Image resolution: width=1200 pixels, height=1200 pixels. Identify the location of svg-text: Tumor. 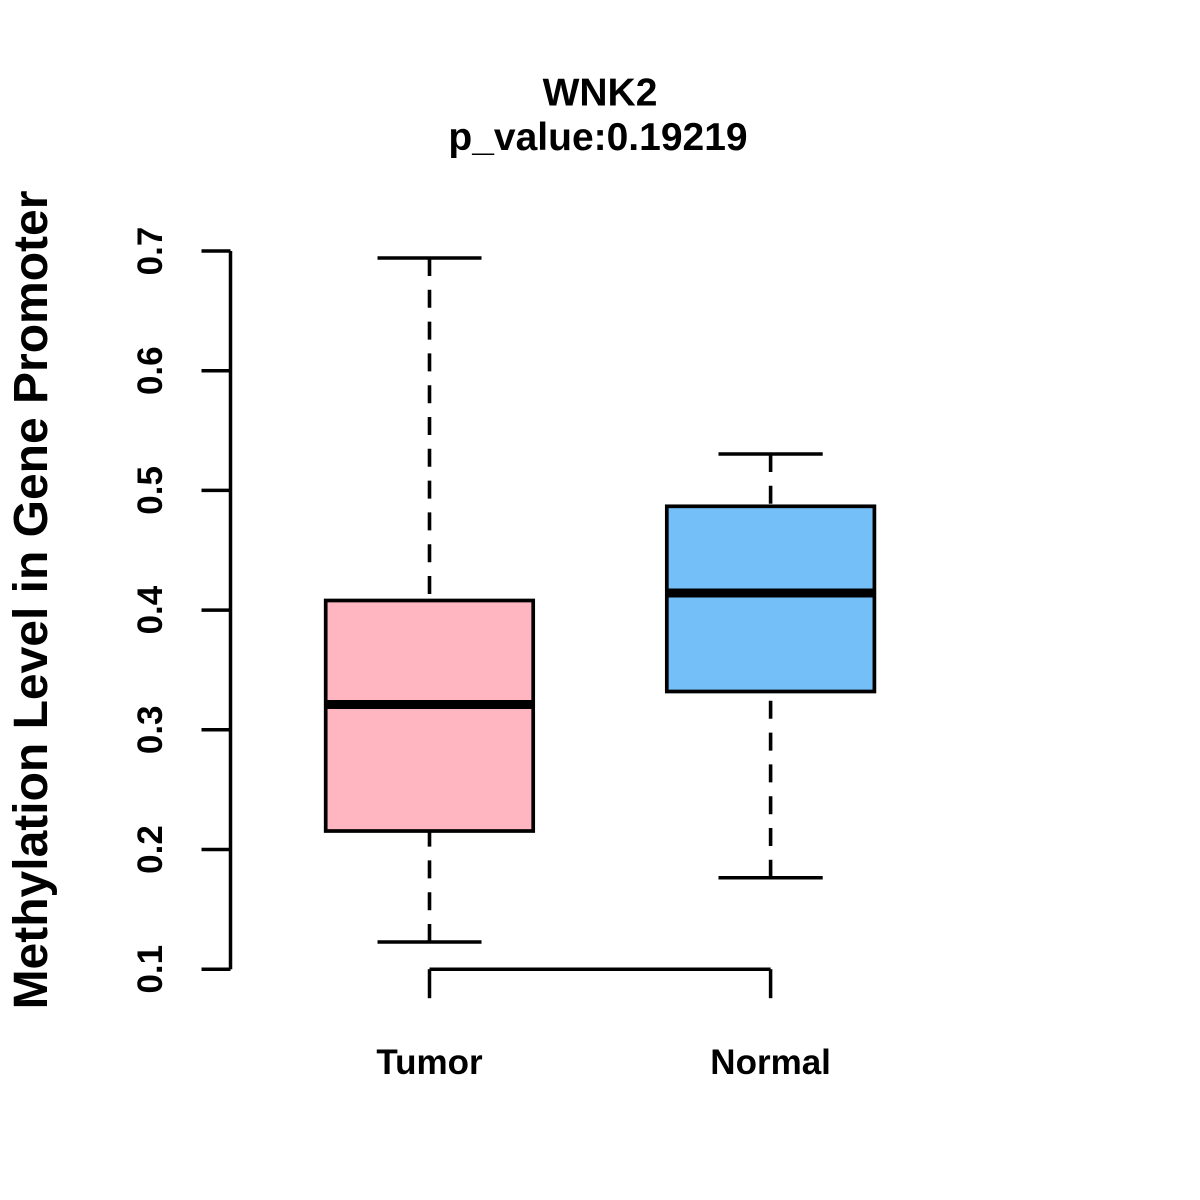
(429, 1062).